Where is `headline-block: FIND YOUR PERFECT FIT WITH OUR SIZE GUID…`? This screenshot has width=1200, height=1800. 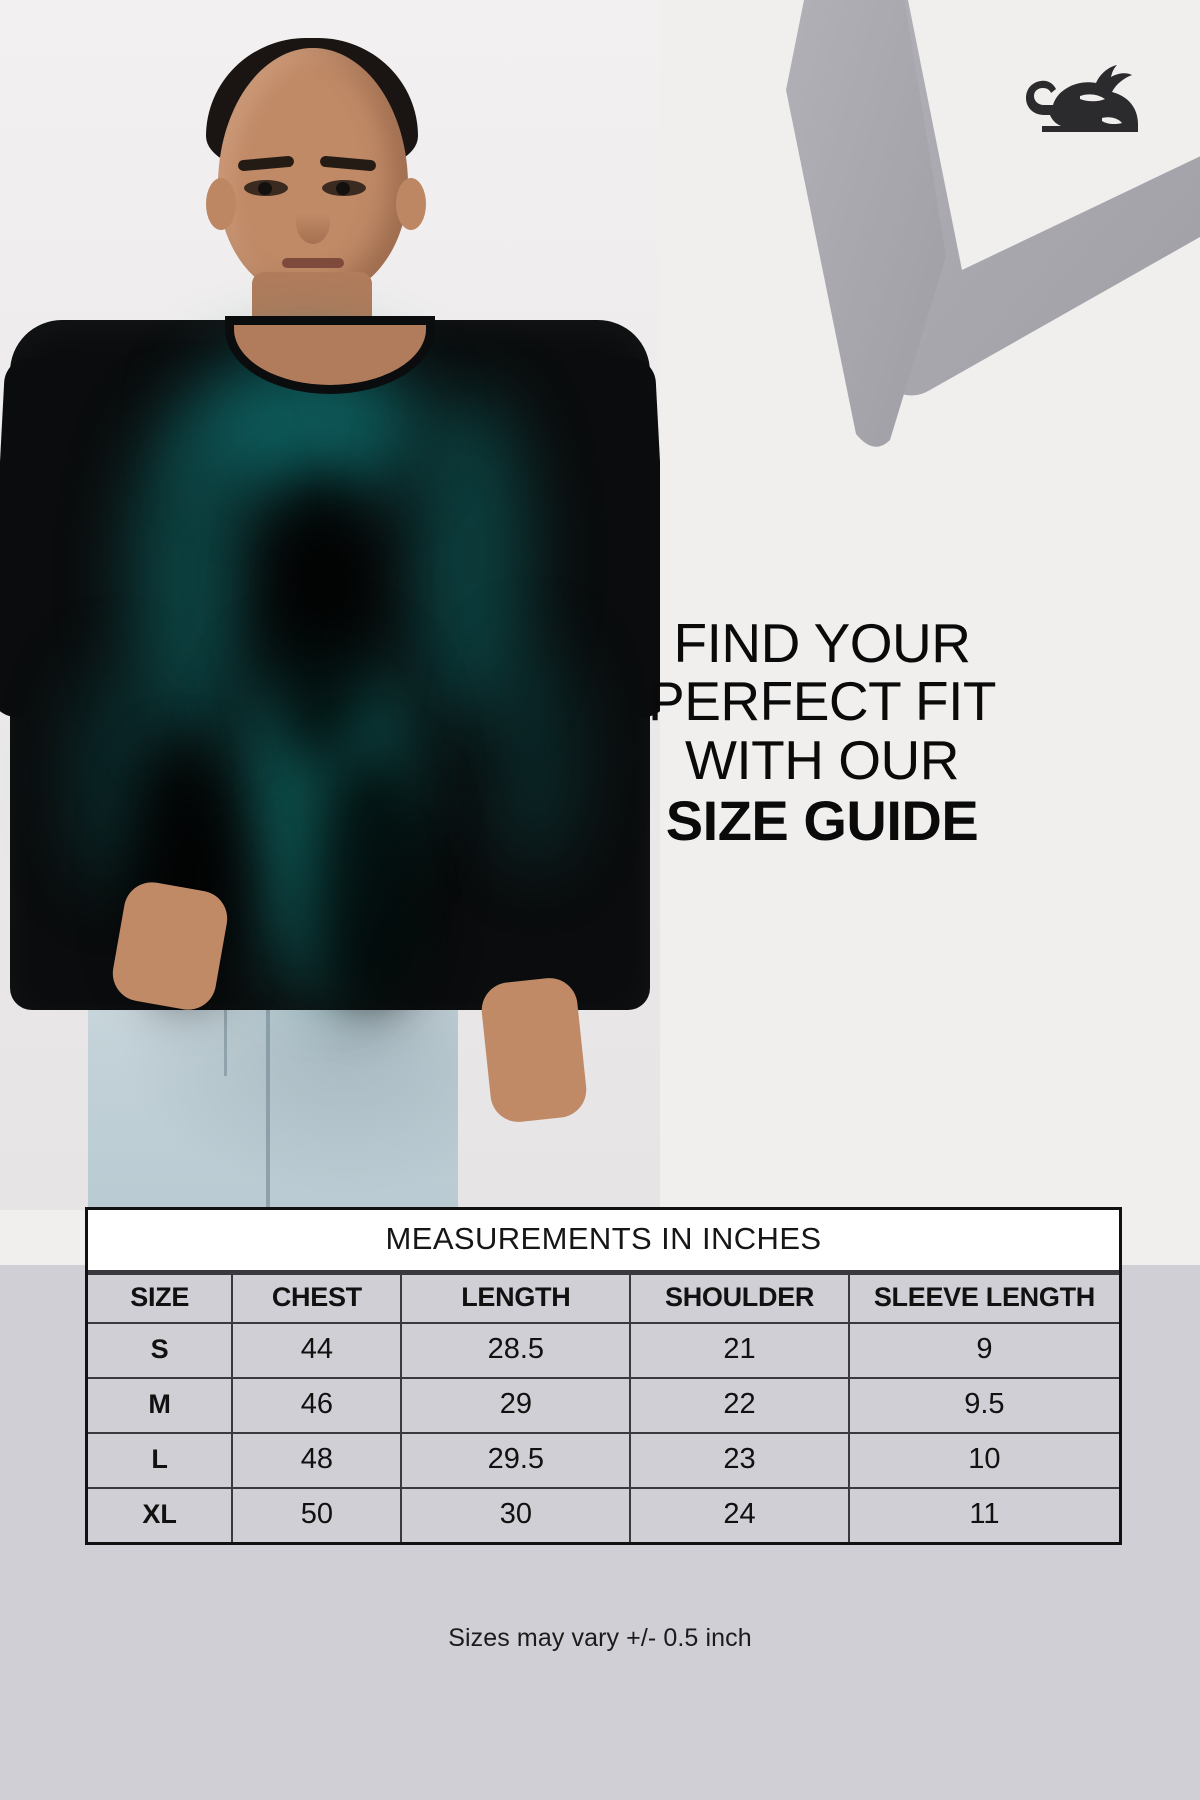 headline-block: FIND YOUR PERFECT FIT WITH OUR SIZE GUID… is located at coordinates (822, 732).